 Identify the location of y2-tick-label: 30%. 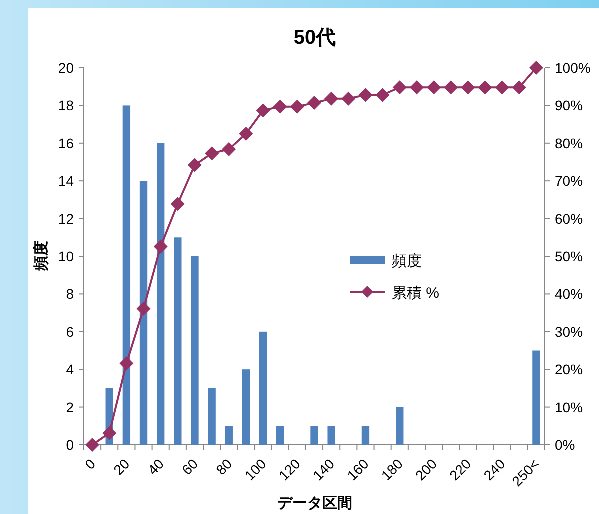
(569, 332).